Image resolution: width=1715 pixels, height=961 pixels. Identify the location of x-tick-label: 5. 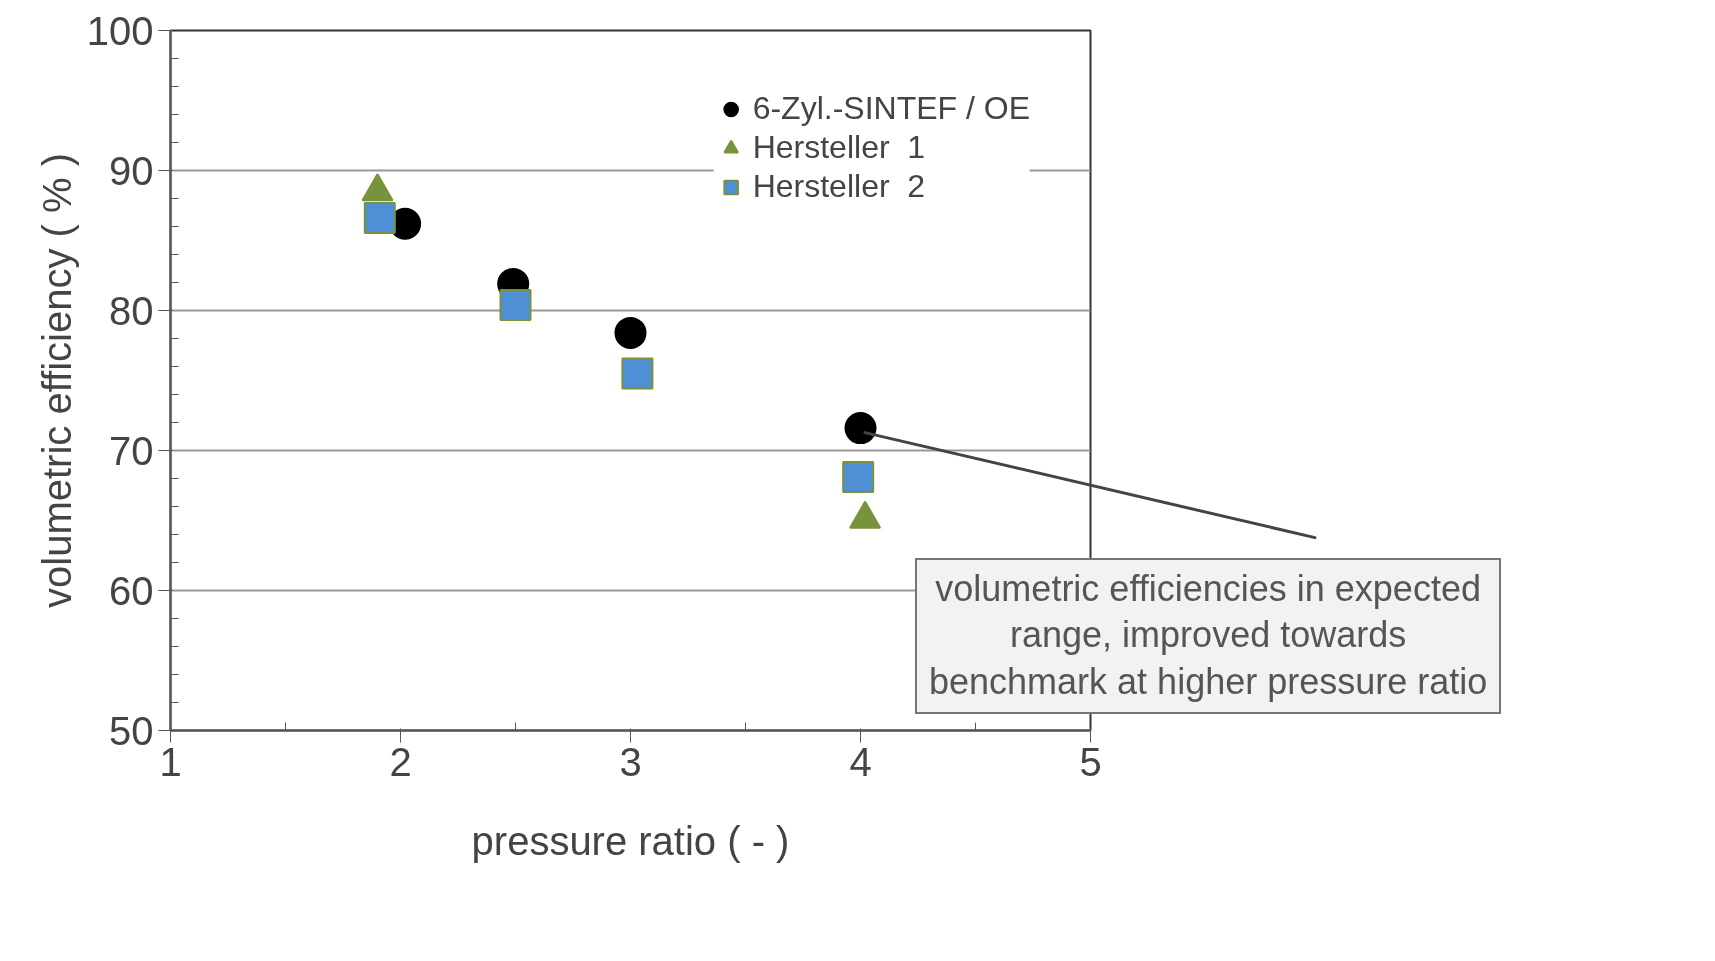
(1090, 761).